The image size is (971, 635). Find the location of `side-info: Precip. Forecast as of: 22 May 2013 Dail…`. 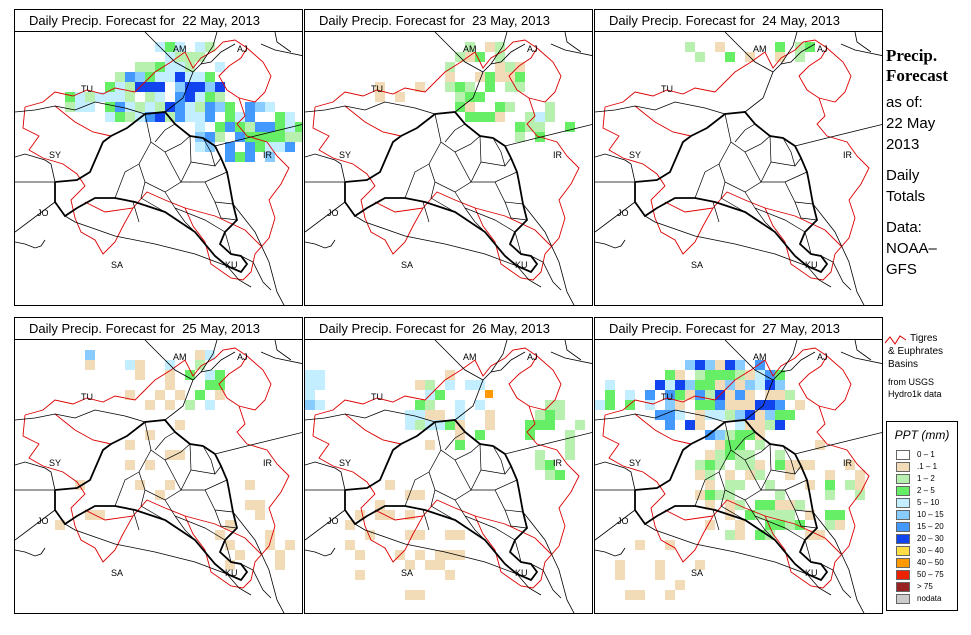

side-info: Precip. Forecast as of: 22 May 2013 Dail… is located at coordinates (928, 163).